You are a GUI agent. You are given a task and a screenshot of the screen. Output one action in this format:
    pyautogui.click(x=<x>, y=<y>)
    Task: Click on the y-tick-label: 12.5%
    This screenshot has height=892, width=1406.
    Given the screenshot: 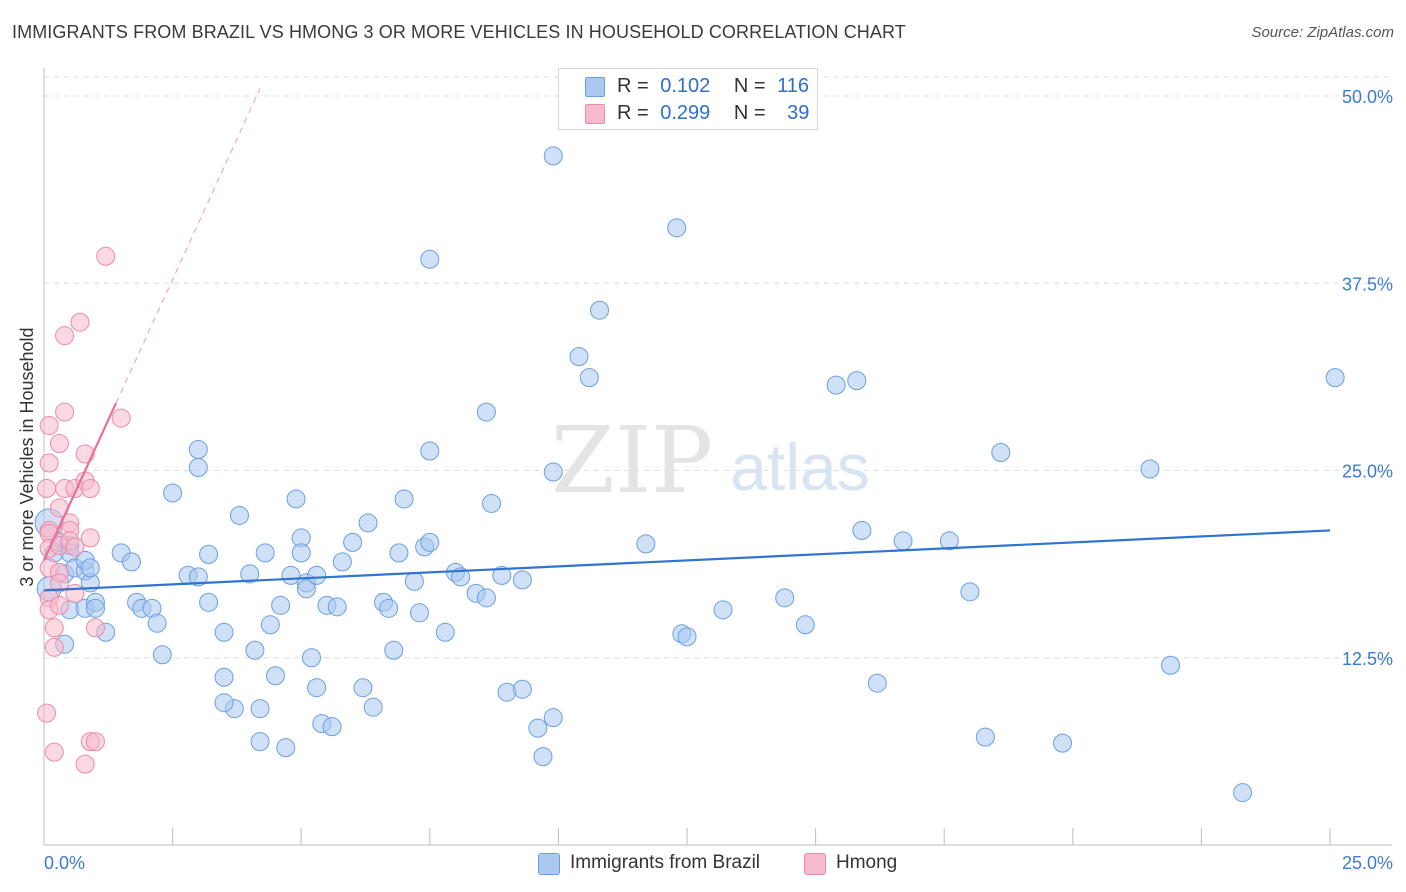 What is the action you would take?
    pyautogui.click(x=1367, y=659)
    